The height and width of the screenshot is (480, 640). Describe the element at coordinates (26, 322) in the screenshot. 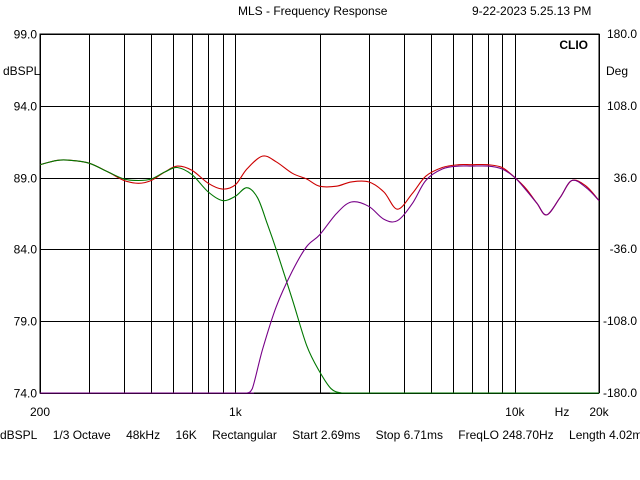

I see `y-tick-label: 79.0` at that location.